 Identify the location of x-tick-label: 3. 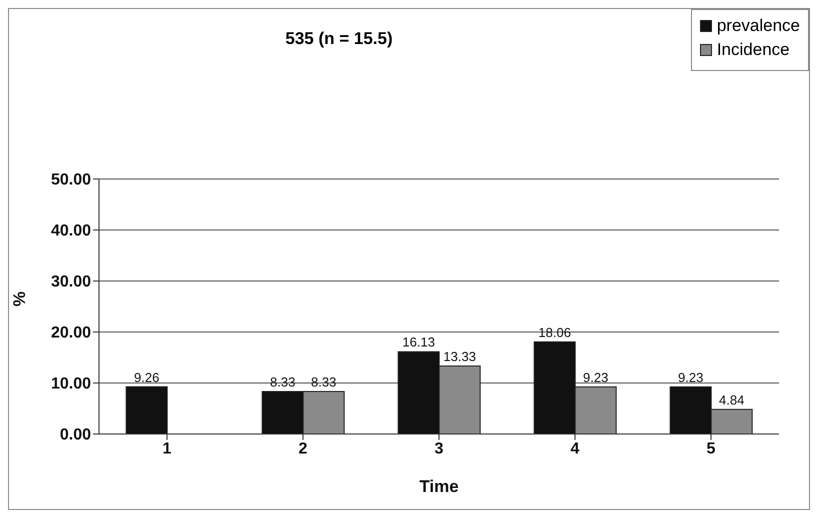
(439, 449).